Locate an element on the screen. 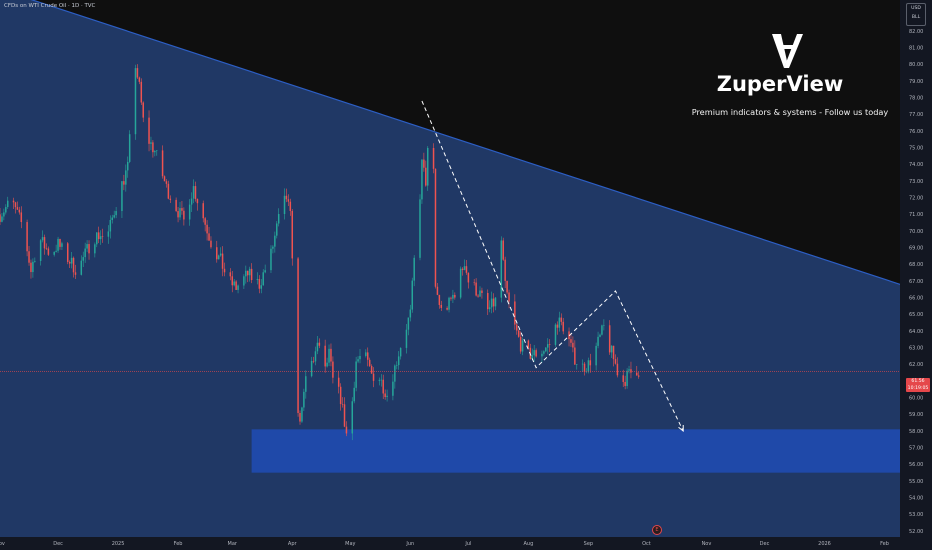  time-axis is located at coordinates (466, 543).